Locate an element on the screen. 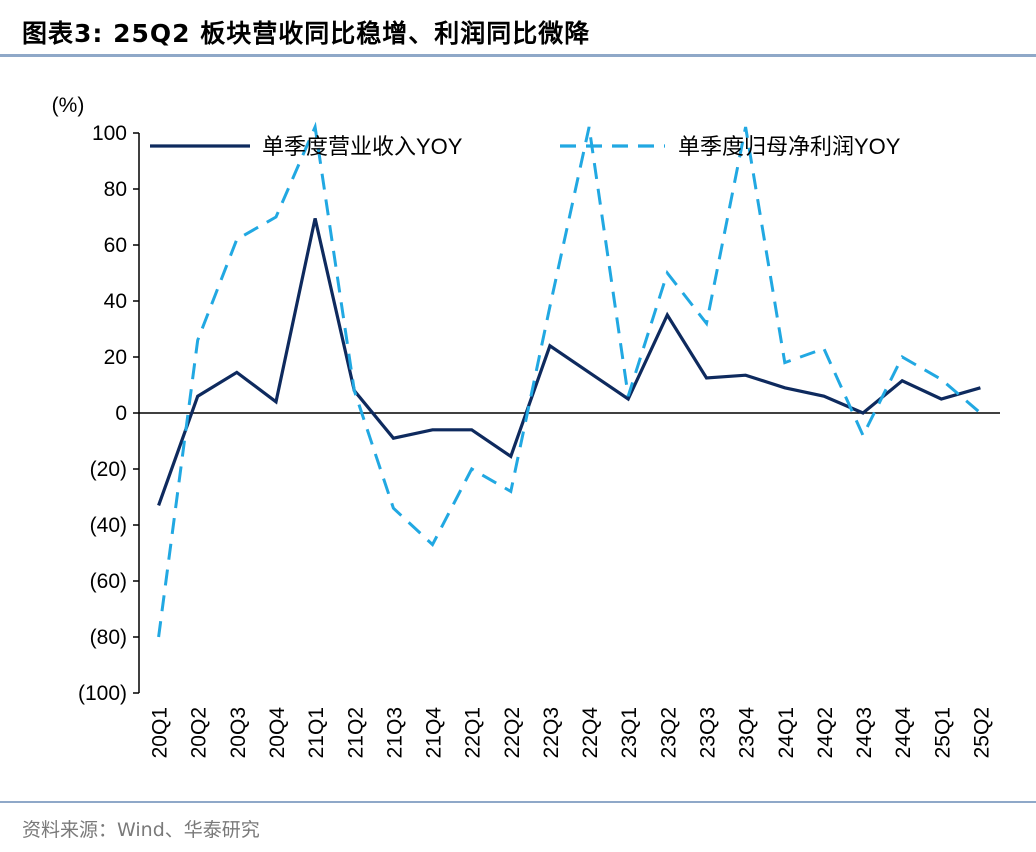 The height and width of the screenshot is (852, 1036). x-tick-label: 20Q1 is located at coordinates (160, 732).